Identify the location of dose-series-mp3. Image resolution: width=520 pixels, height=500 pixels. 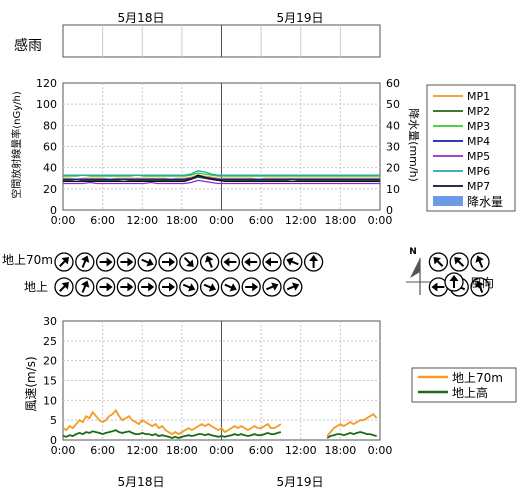
(221, 174).